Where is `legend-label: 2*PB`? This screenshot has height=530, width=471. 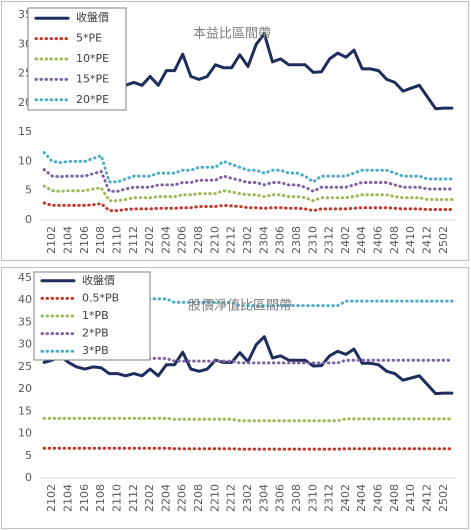 legend-label: 2*PB is located at coordinates (95, 333).